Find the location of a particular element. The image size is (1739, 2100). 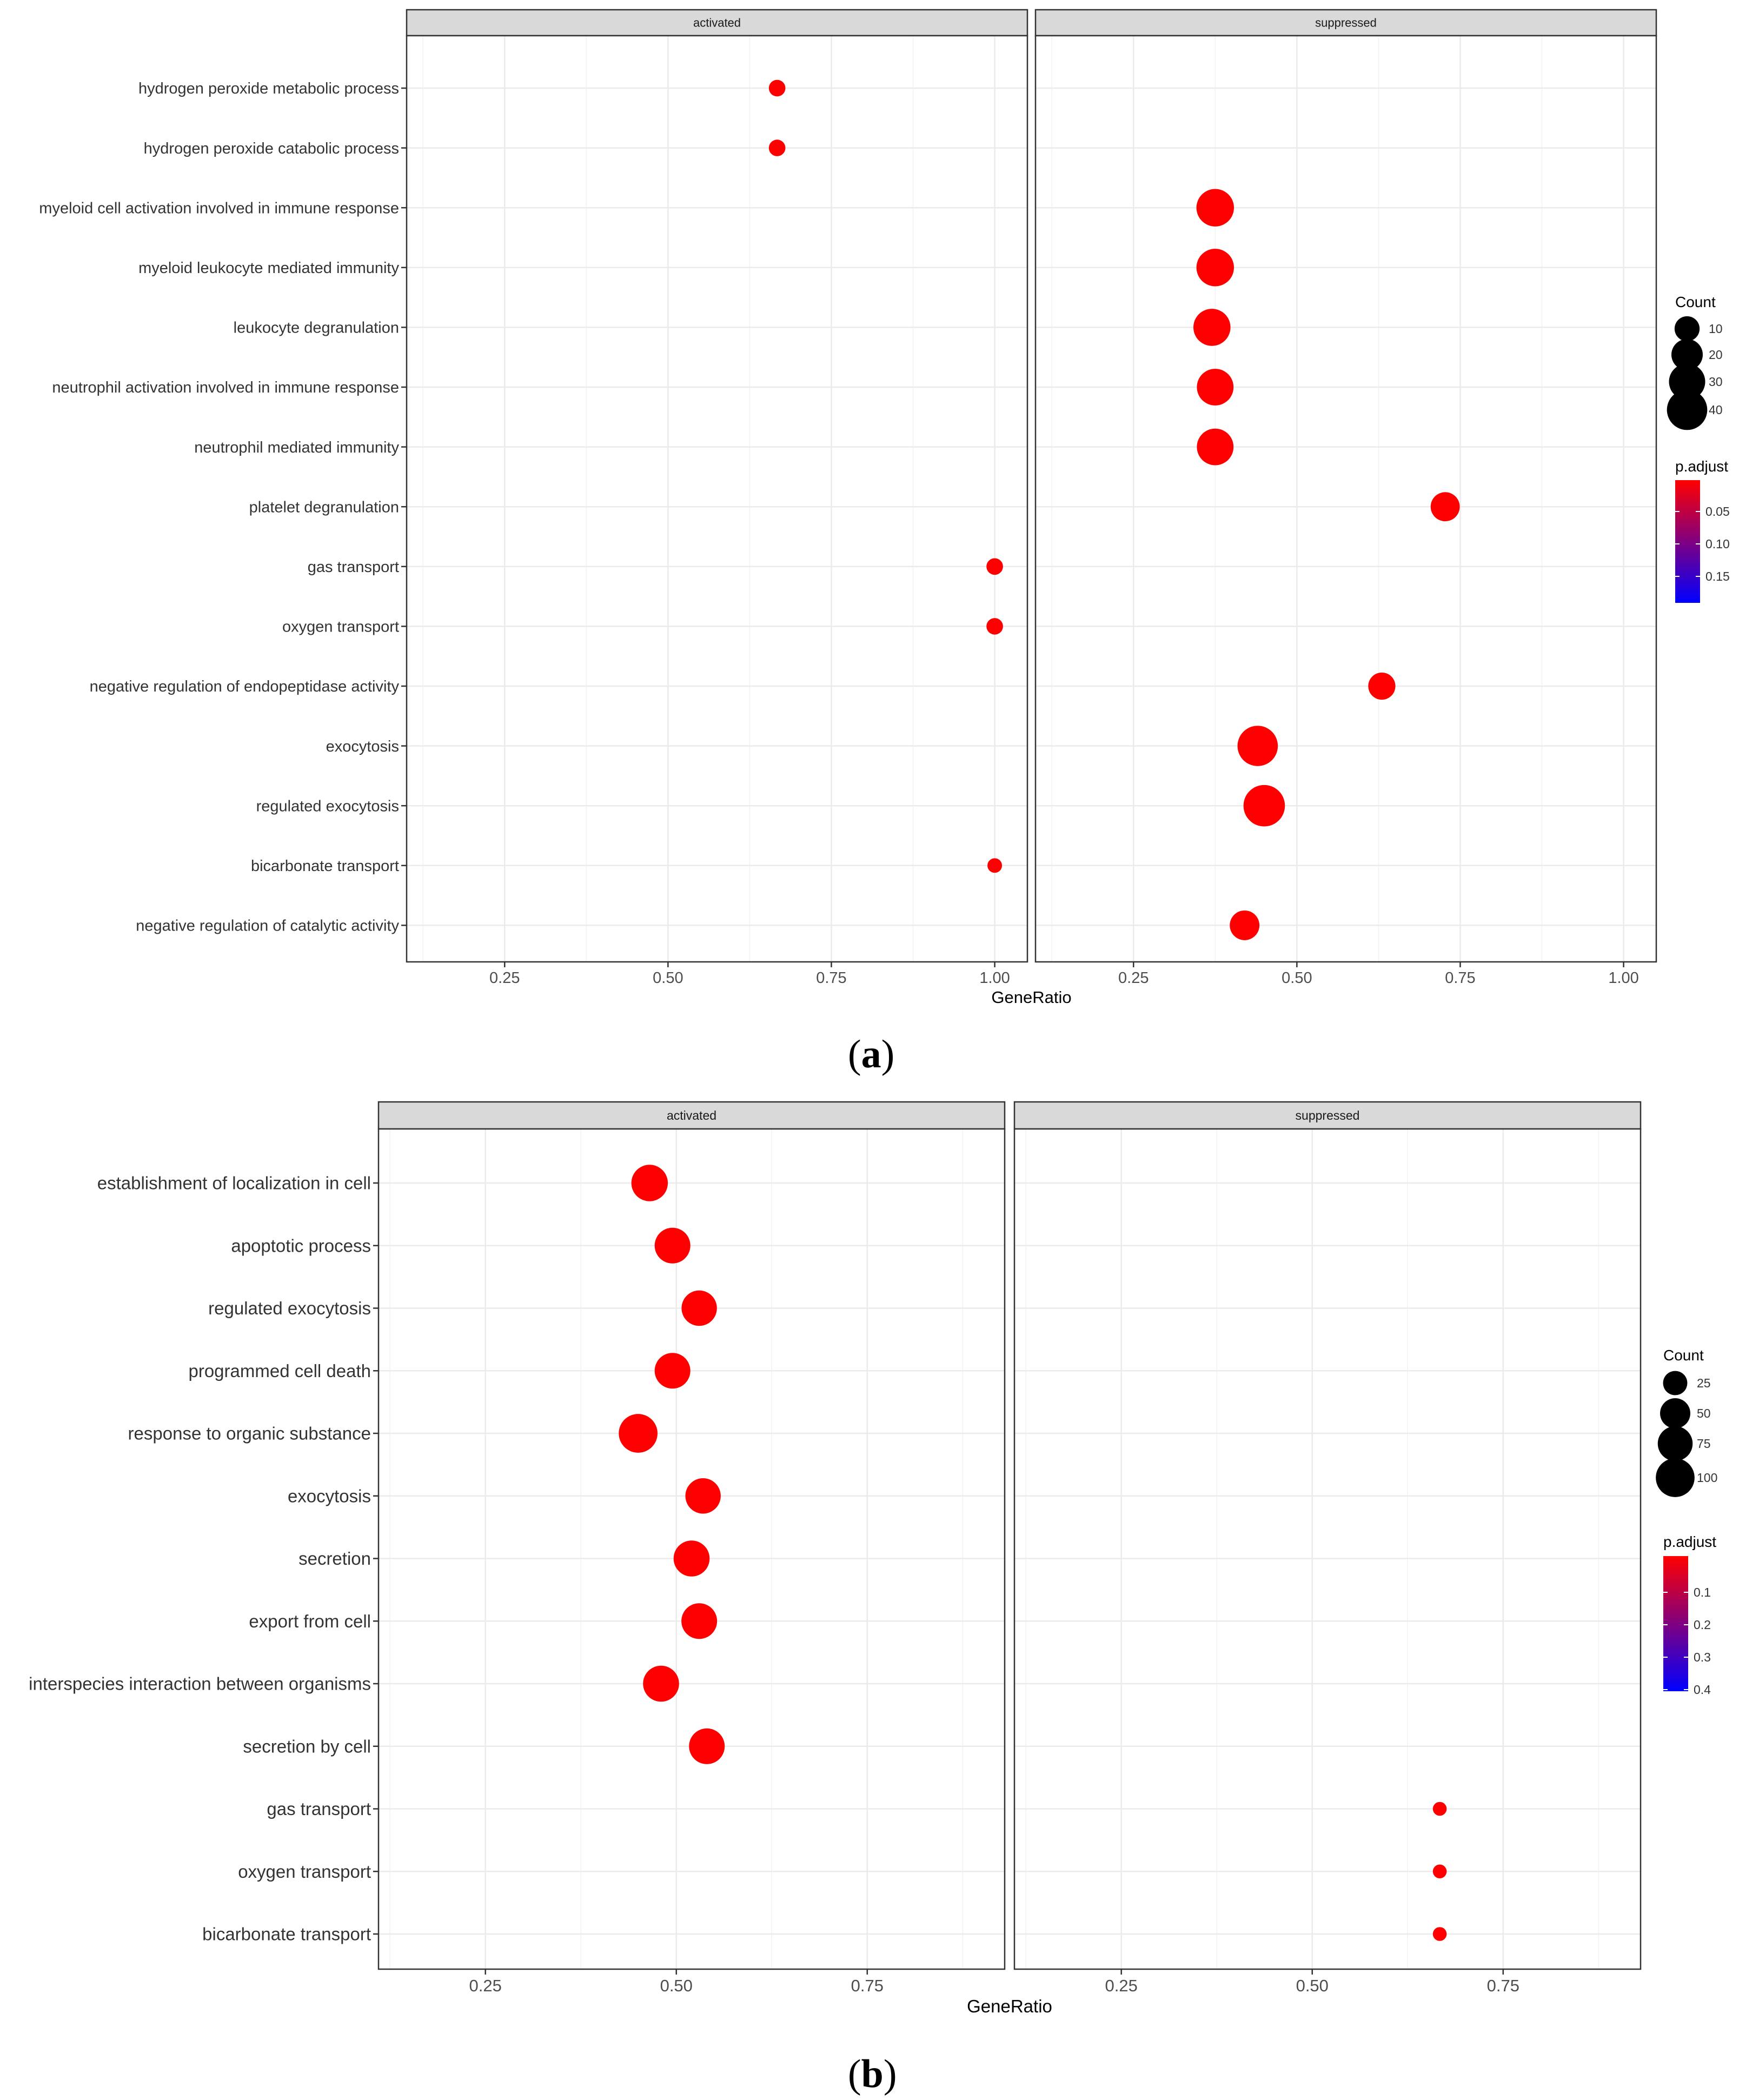

y-tick-label: platelet degranulation is located at coordinates (324, 508).